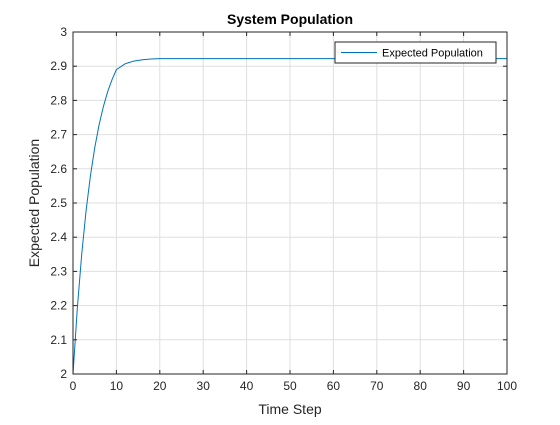  Describe the element at coordinates (58, 306) in the screenshot. I see `y-tick-label: 2.2` at that location.